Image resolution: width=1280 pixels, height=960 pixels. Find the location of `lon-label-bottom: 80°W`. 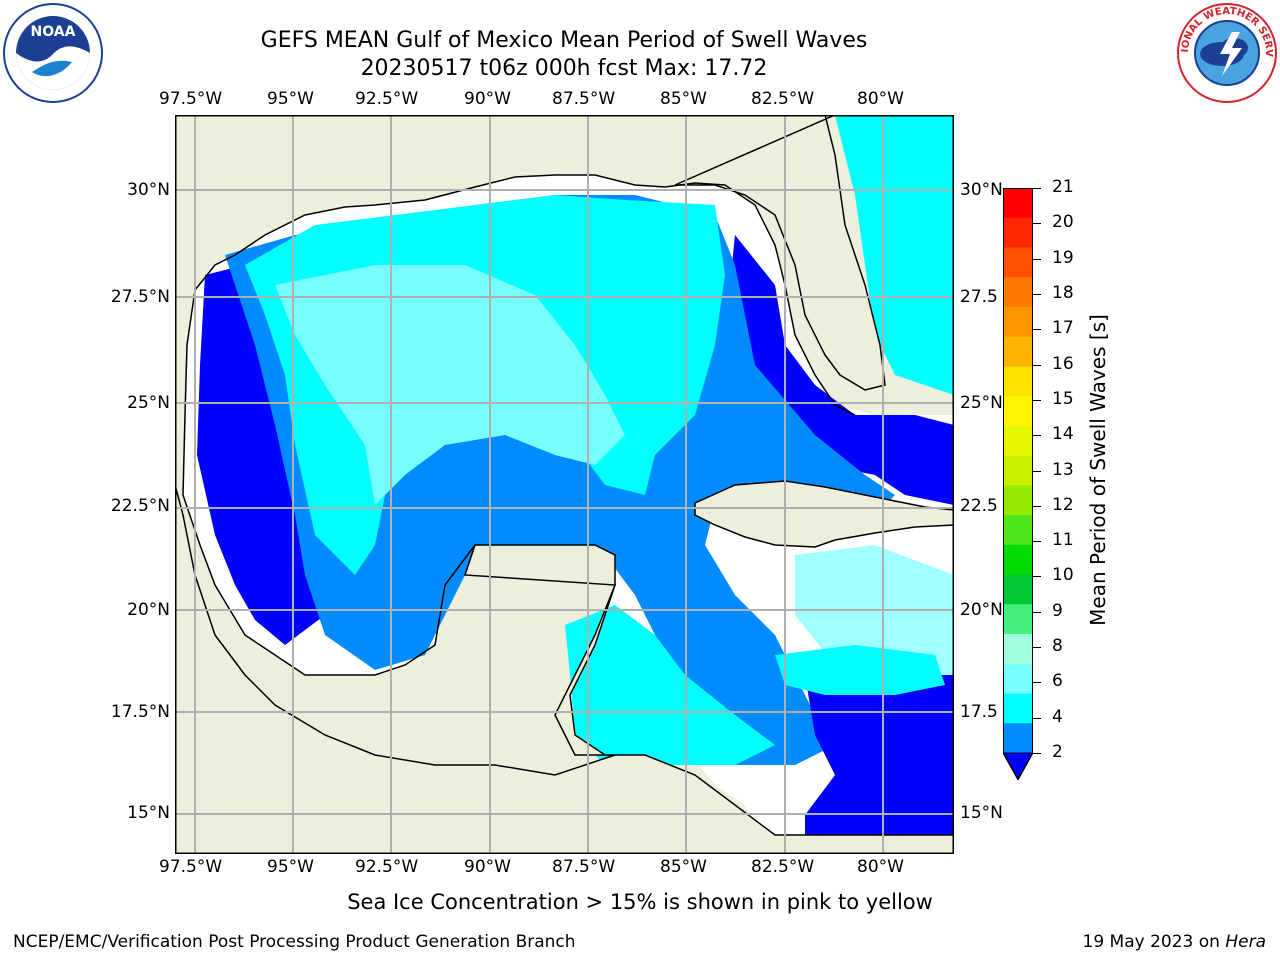

lon-label-bottom: 80°W is located at coordinates (880, 867).